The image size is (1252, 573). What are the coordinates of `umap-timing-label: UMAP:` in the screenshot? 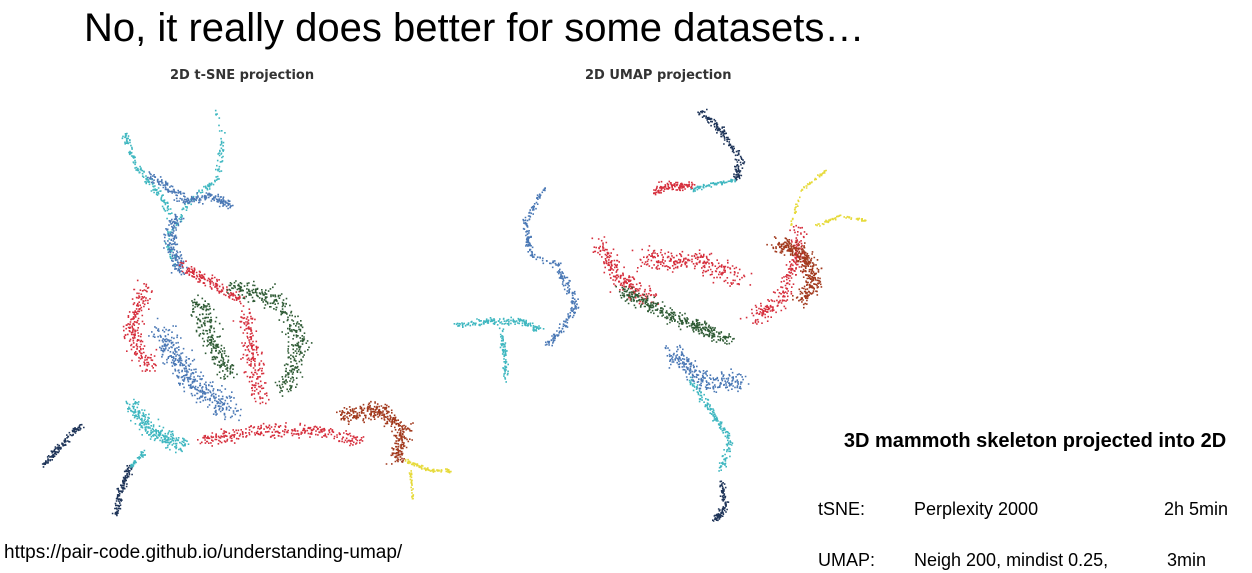 It's located at (847, 560).